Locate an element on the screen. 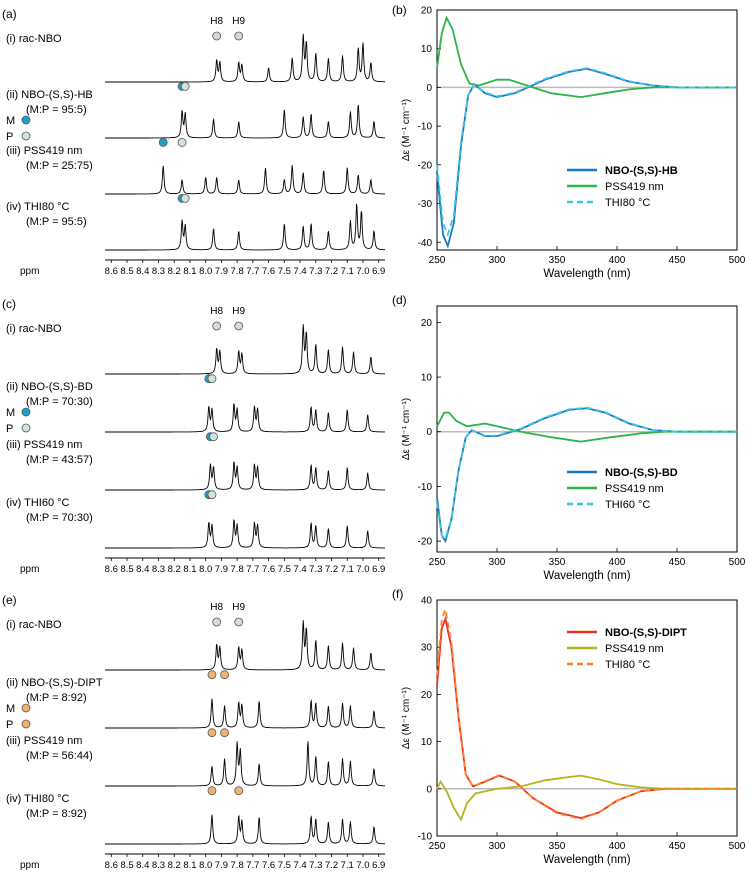 The width and height of the screenshot is (750, 876). tick-label: 7.4 is located at coordinates (299, 865).